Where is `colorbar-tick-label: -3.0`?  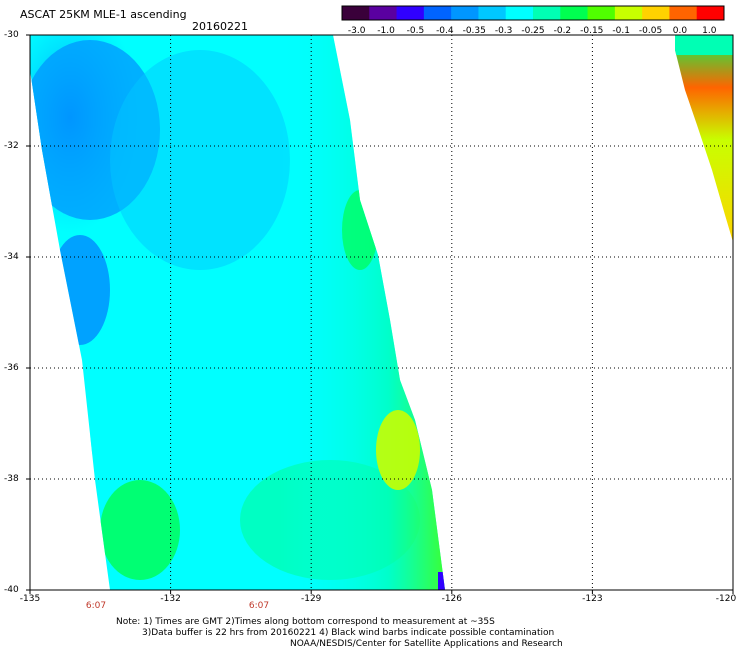 colorbar-tick-label: -3.0 is located at coordinates (356, 31).